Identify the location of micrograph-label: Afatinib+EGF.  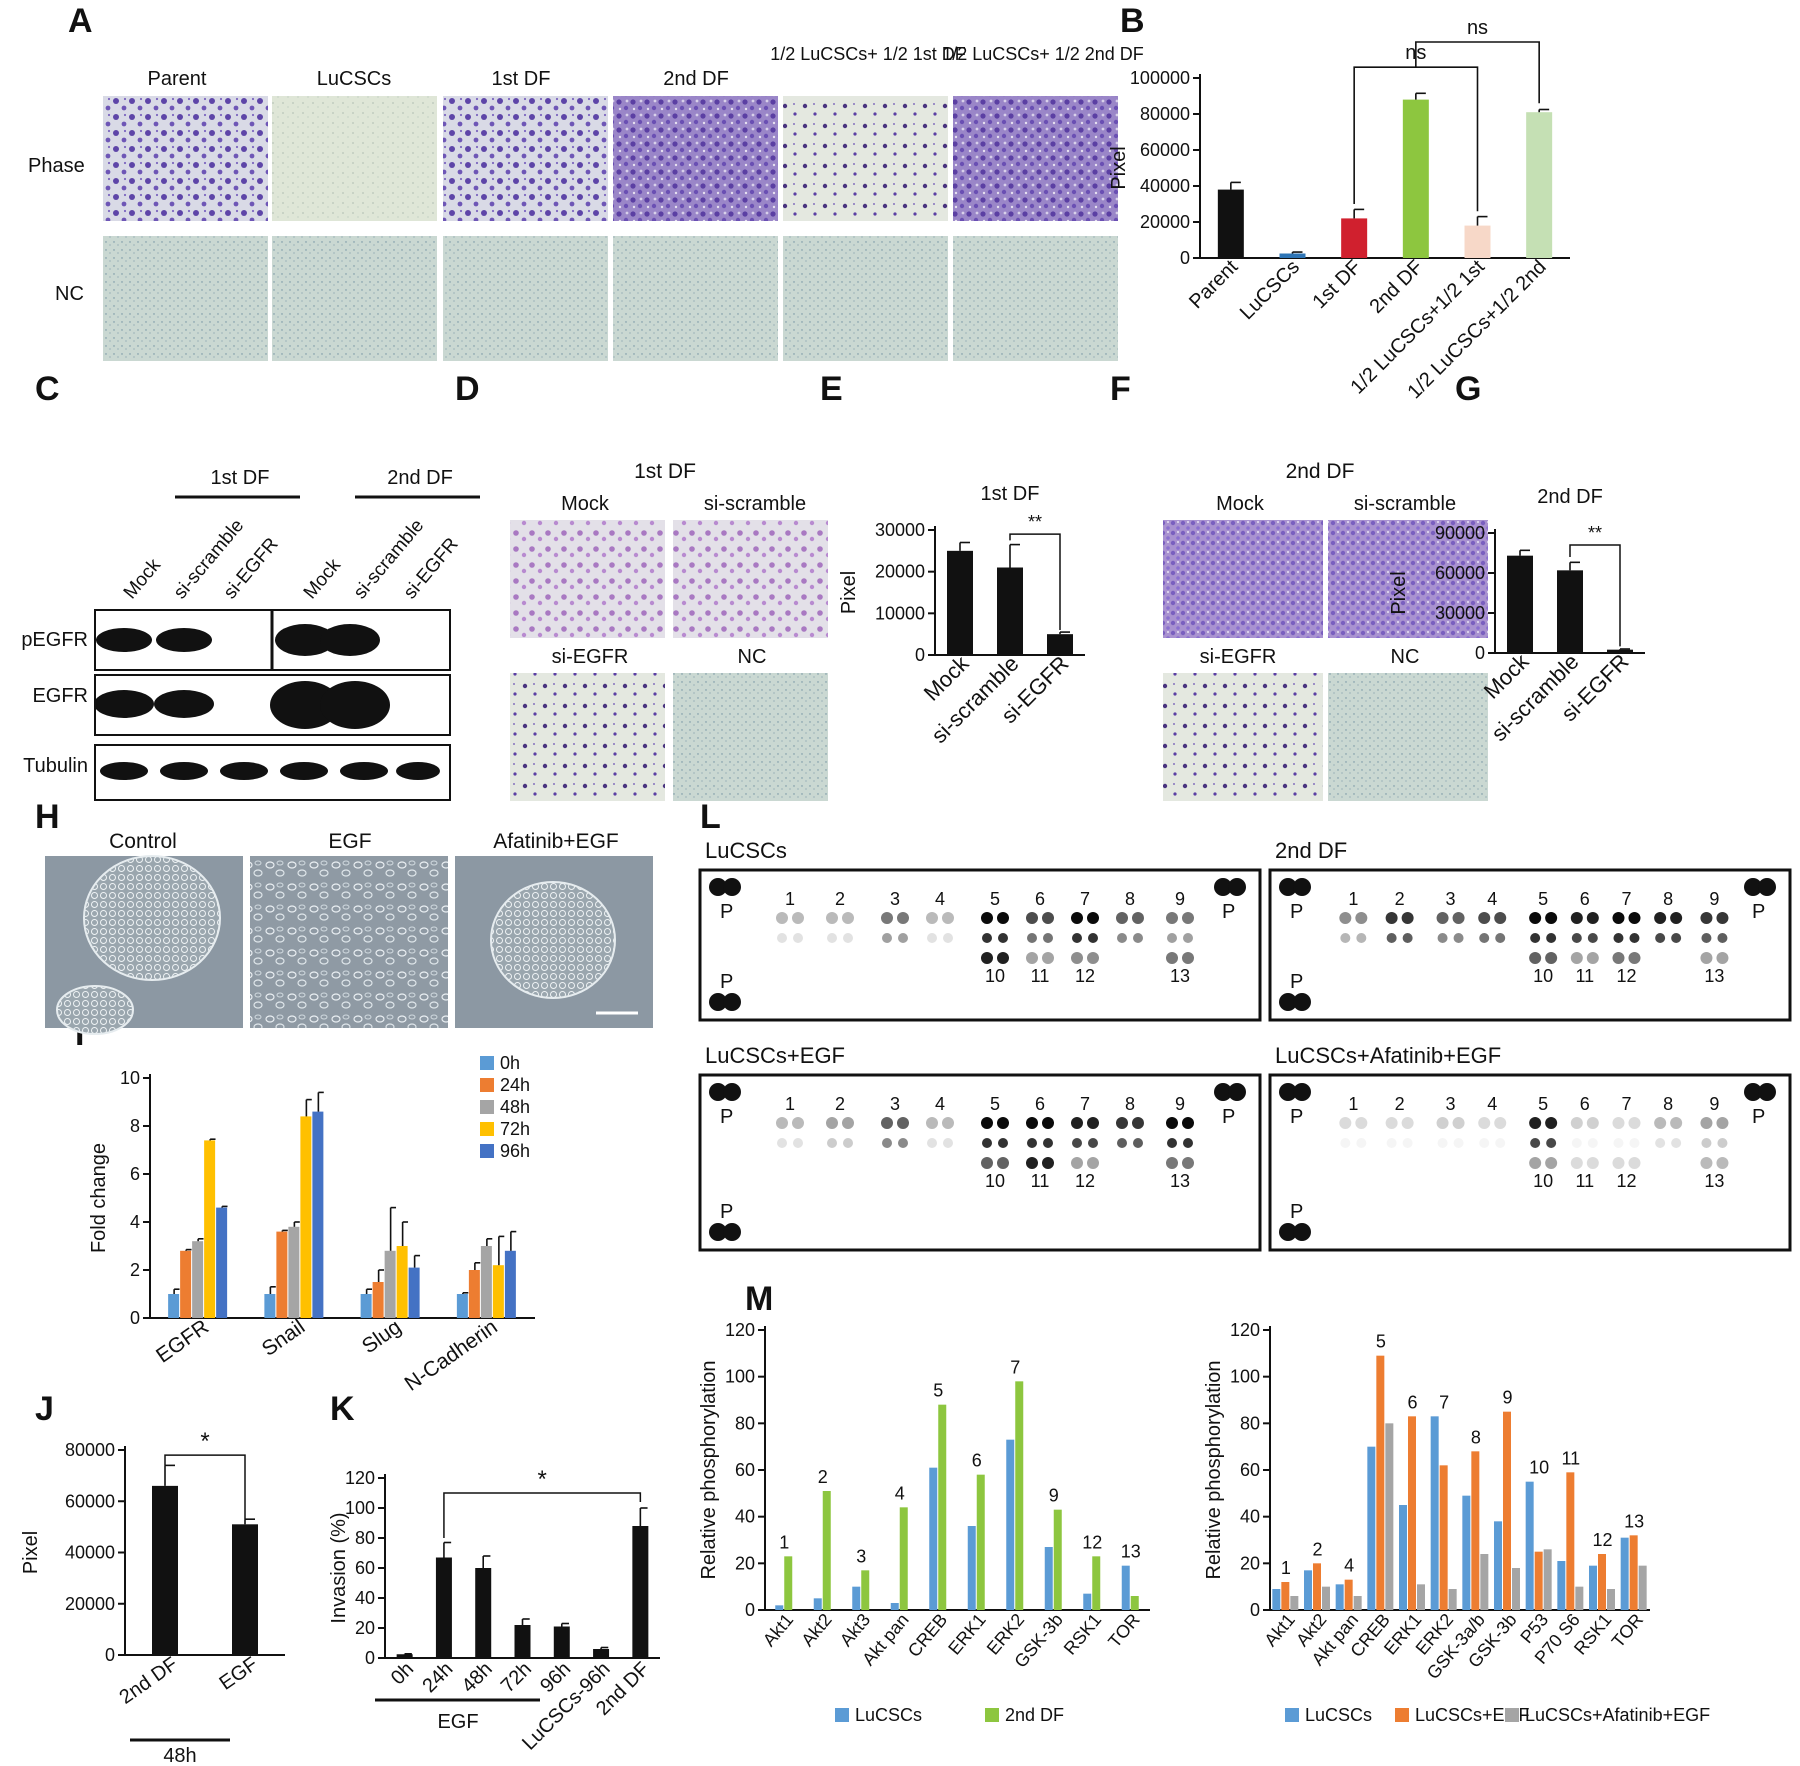
(555, 841).